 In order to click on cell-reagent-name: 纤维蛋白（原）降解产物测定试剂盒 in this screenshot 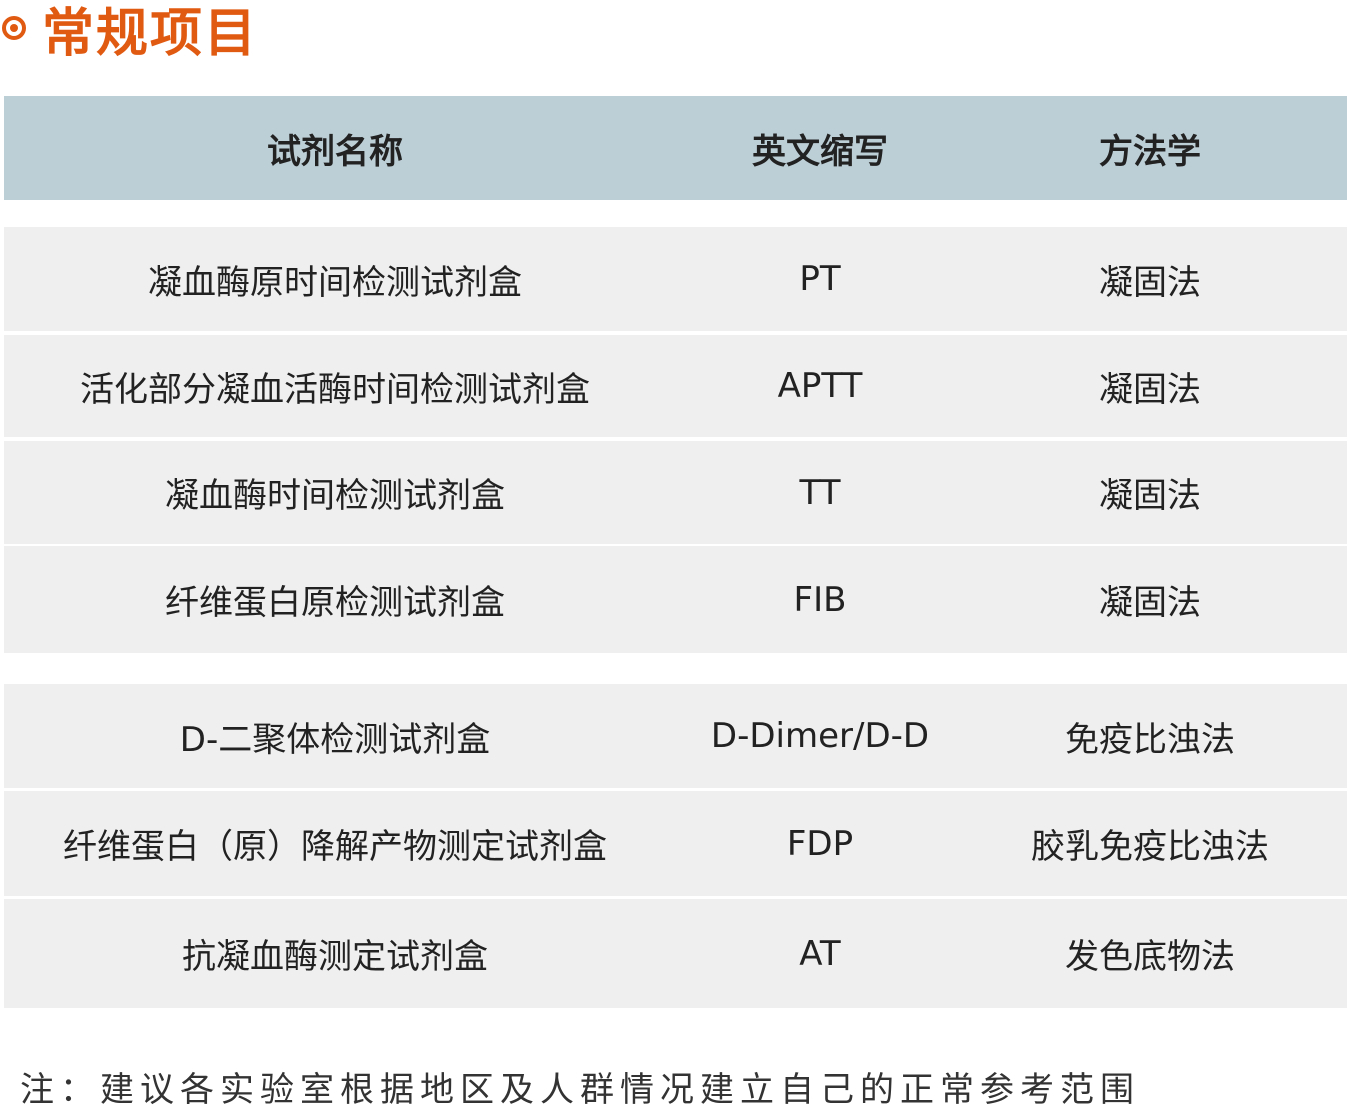, I will do `click(335, 847)`.